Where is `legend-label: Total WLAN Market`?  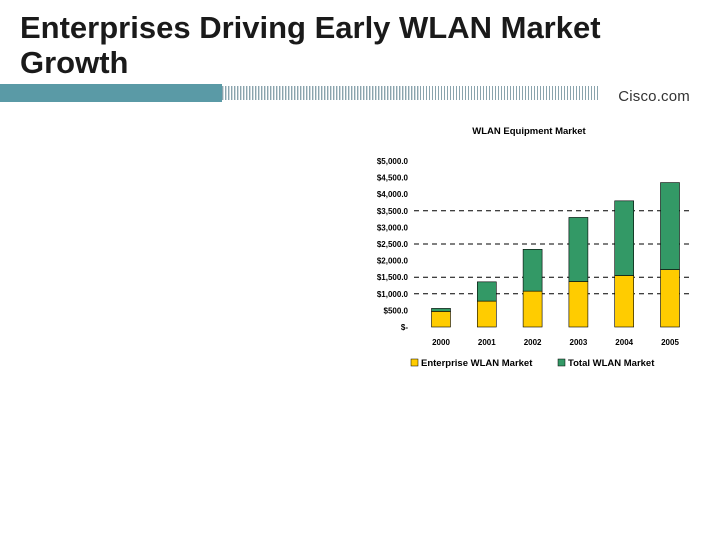
legend-label: Total WLAN Market is located at coordinates (611, 363).